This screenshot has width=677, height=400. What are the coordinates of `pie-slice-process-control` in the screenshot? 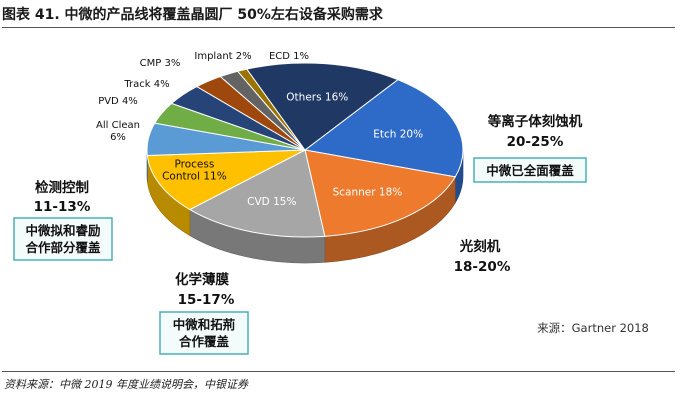 It's located at (226, 180).